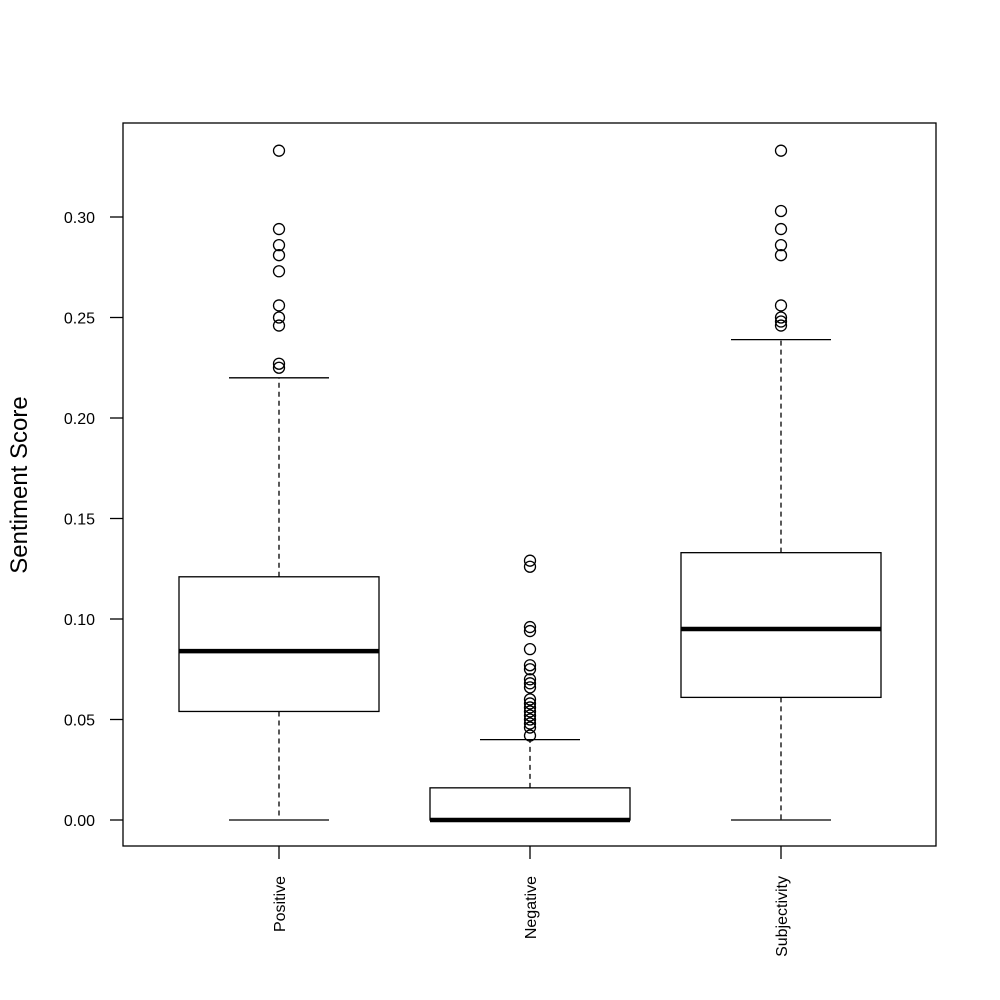  I want to click on y-axis: 0.00 0.05 0.10 0.15 0.20 0.25 0.30, so click(93, 520).